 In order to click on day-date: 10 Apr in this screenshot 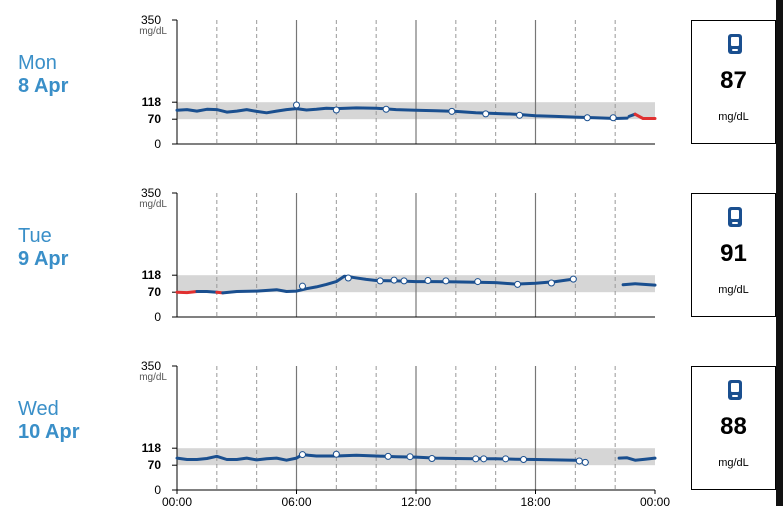, I will do `click(49, 432)`.